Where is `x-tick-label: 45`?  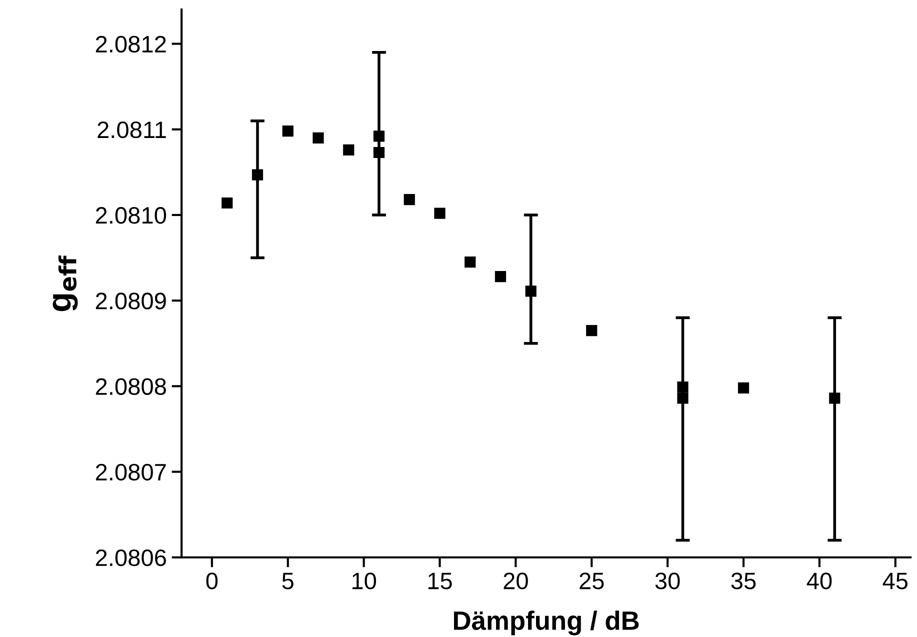
x-tick-label: 45 is located at coordinates (895, 581).